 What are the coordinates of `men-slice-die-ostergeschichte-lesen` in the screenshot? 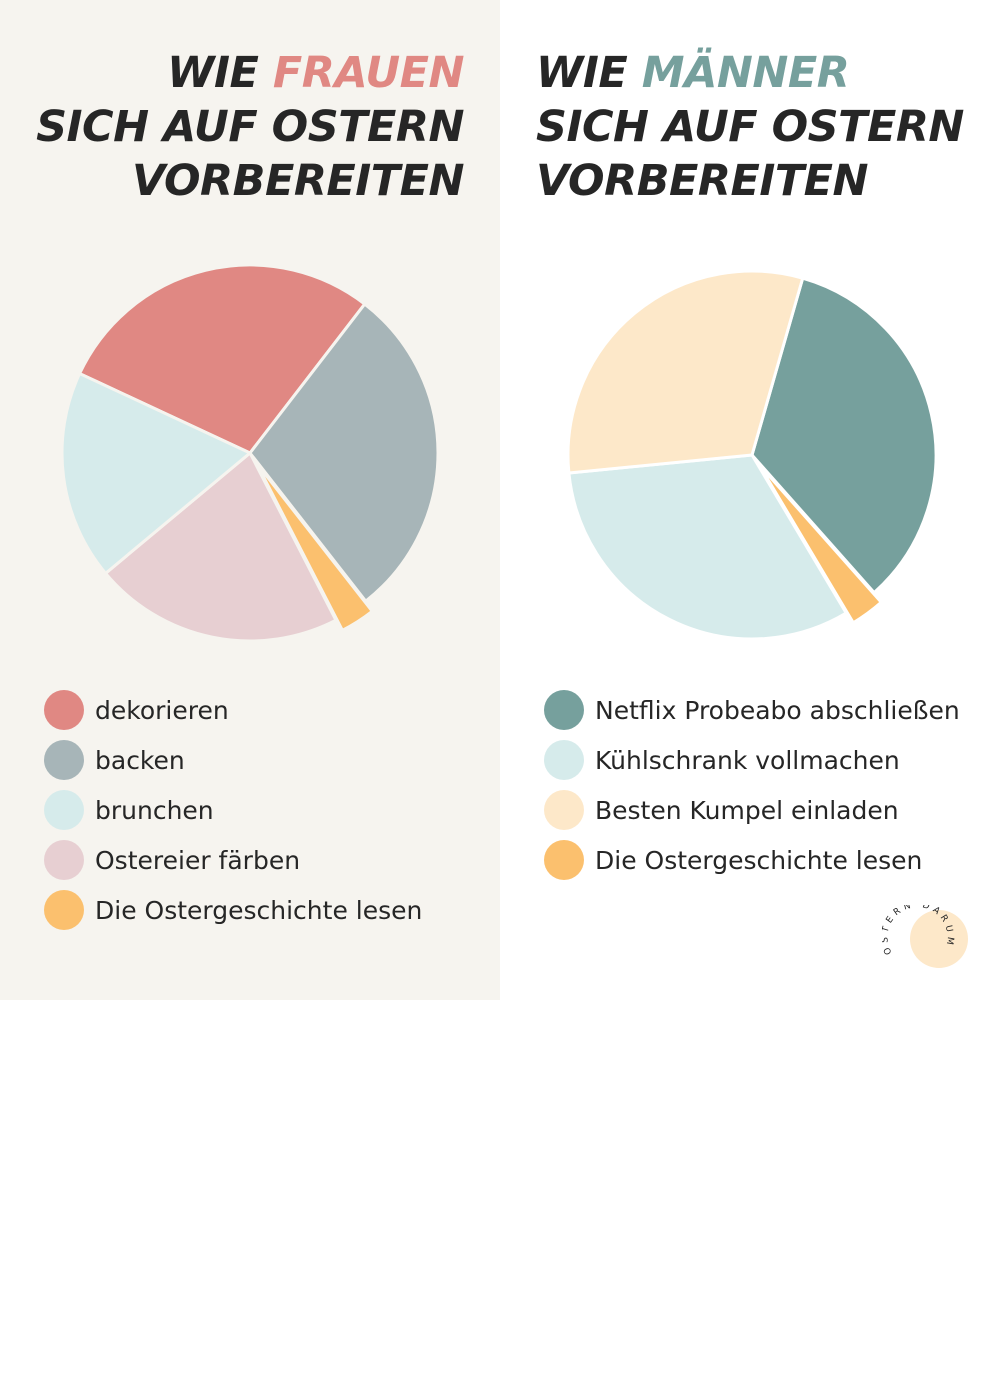 It's located at (820, 544).